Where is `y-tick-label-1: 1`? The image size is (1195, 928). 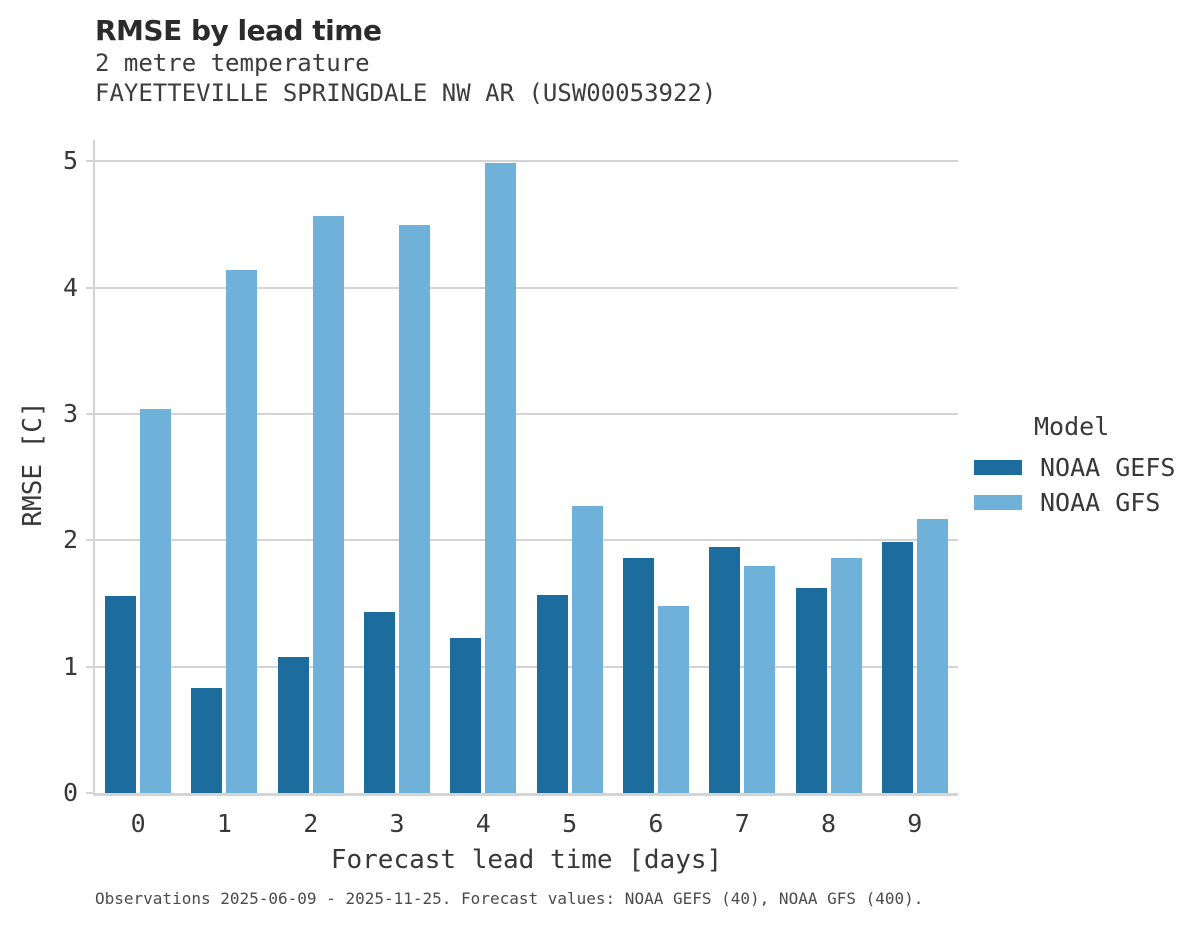 y-tick-label-1: 1 is located at coordinates (70, 666).